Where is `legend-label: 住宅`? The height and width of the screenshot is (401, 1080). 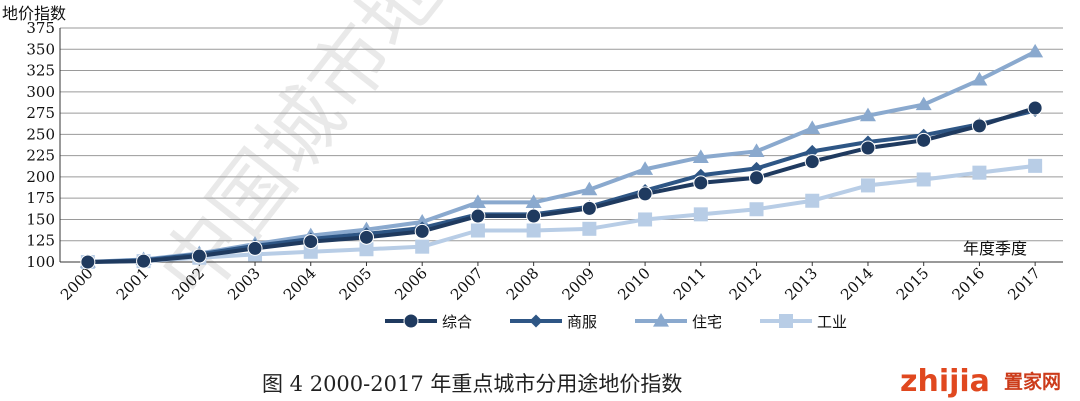 legend-label: 住宅 is located at coordinates (707, 322).